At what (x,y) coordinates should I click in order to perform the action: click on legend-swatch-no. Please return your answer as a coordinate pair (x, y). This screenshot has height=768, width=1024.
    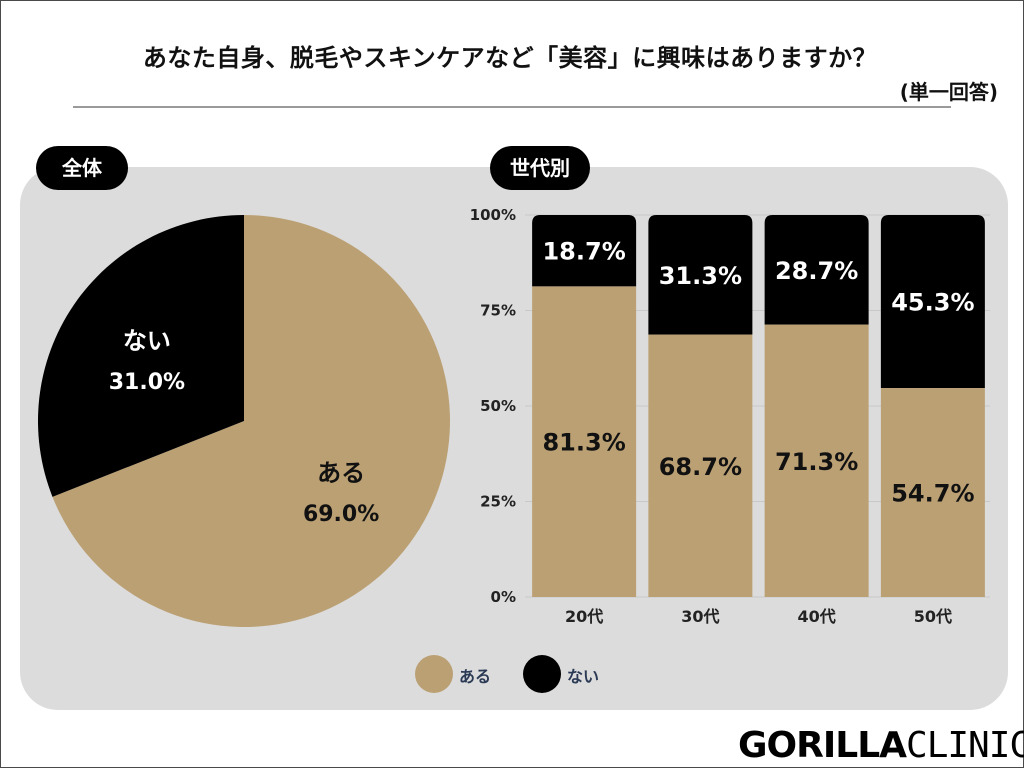
    Looking at the image, I should click on (542, 674).